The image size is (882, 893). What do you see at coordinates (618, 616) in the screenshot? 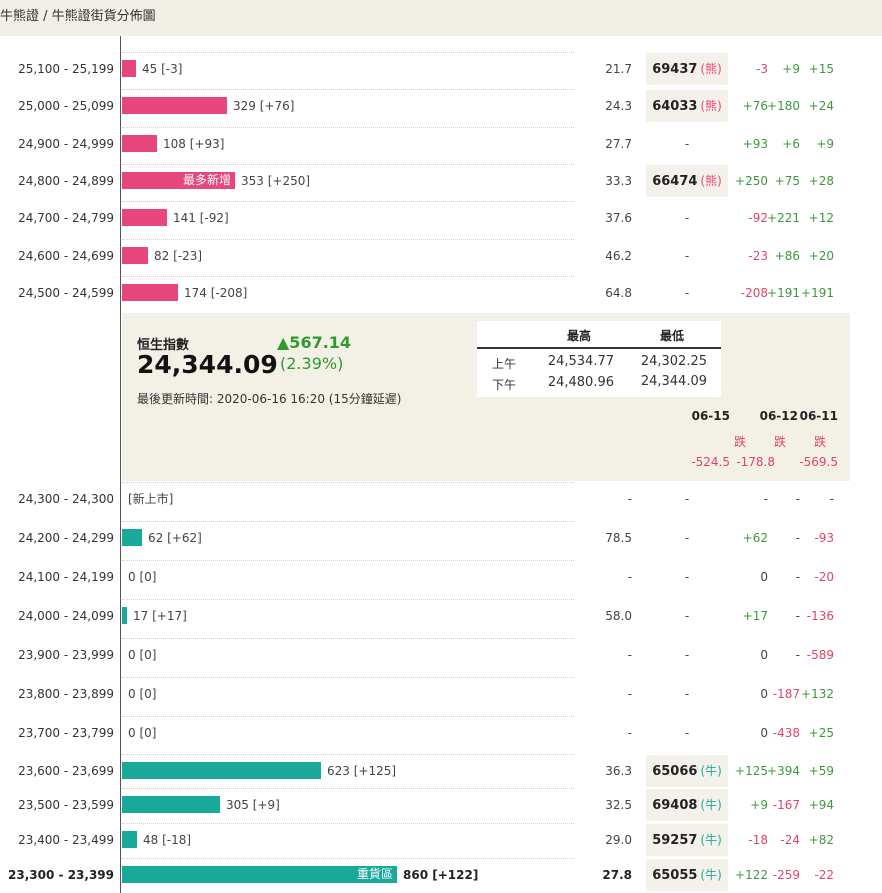
I see `ratio-value: 58.0` at bounding box center [618, 616].